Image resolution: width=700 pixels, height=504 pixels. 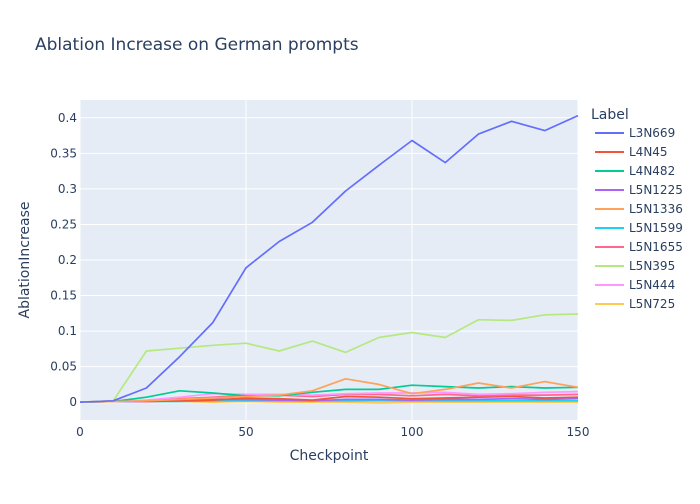 I want to click on y-tick-label: 0, so click(x=73, y=402).